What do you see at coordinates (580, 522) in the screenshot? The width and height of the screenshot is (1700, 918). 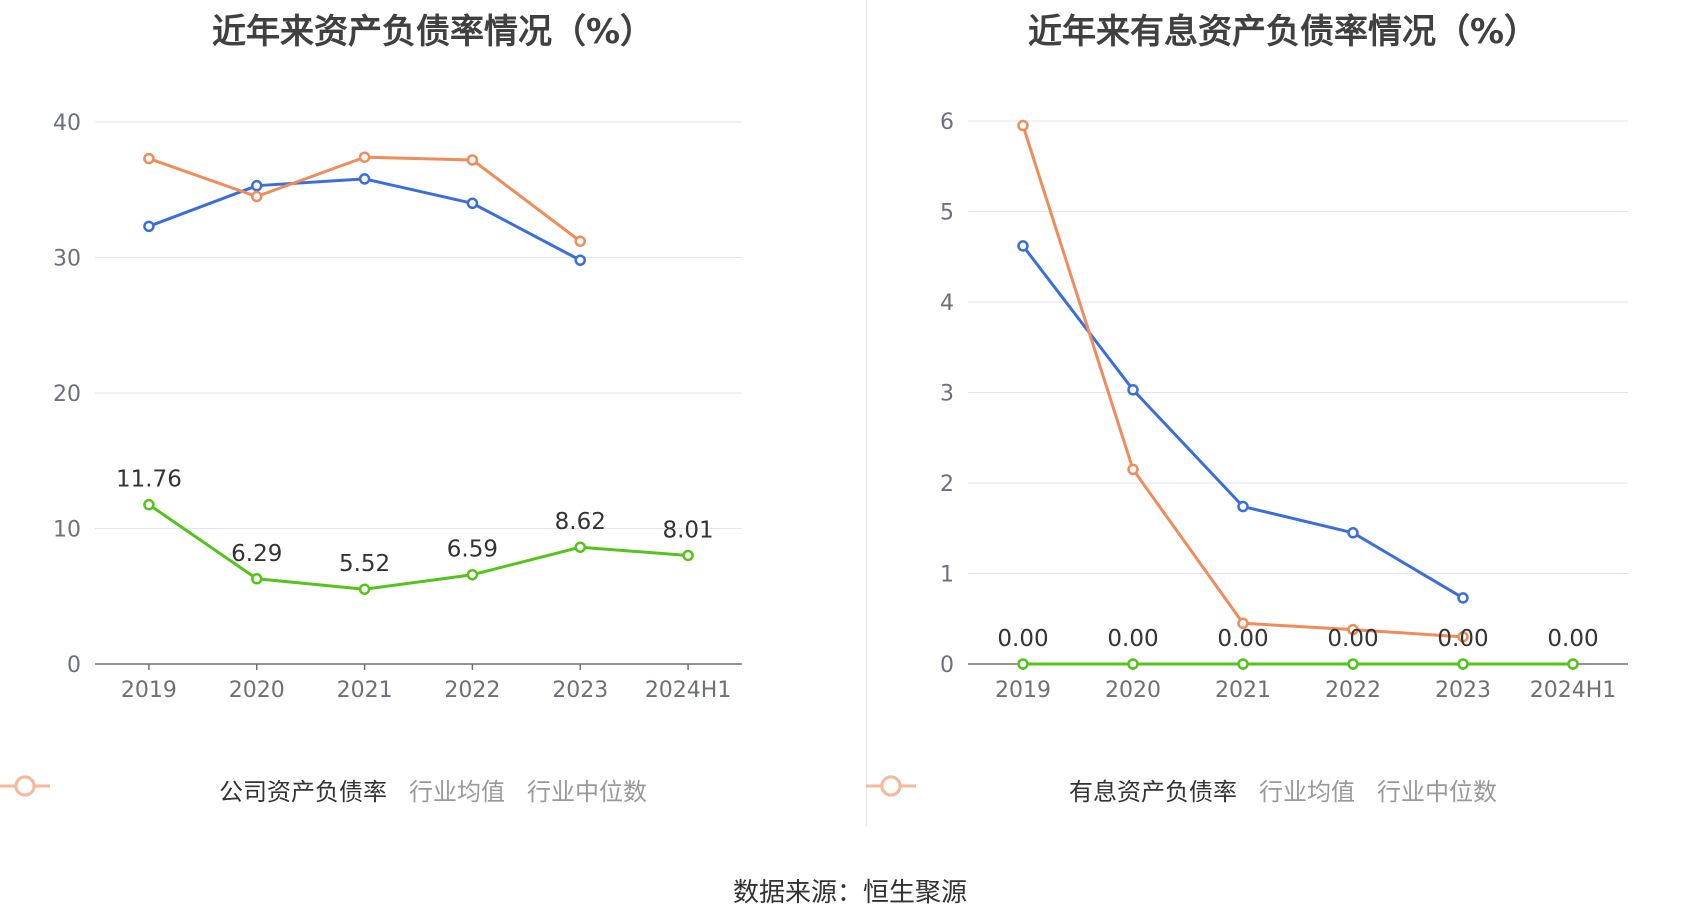 I see `data-label: 8.62` at bounding box center [580, 522].